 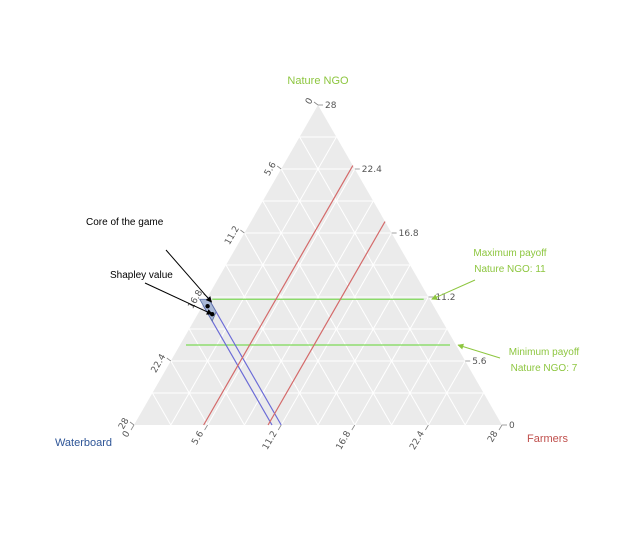 I want to click on annotation-label: Core of the game, so click(x=125, y=222).